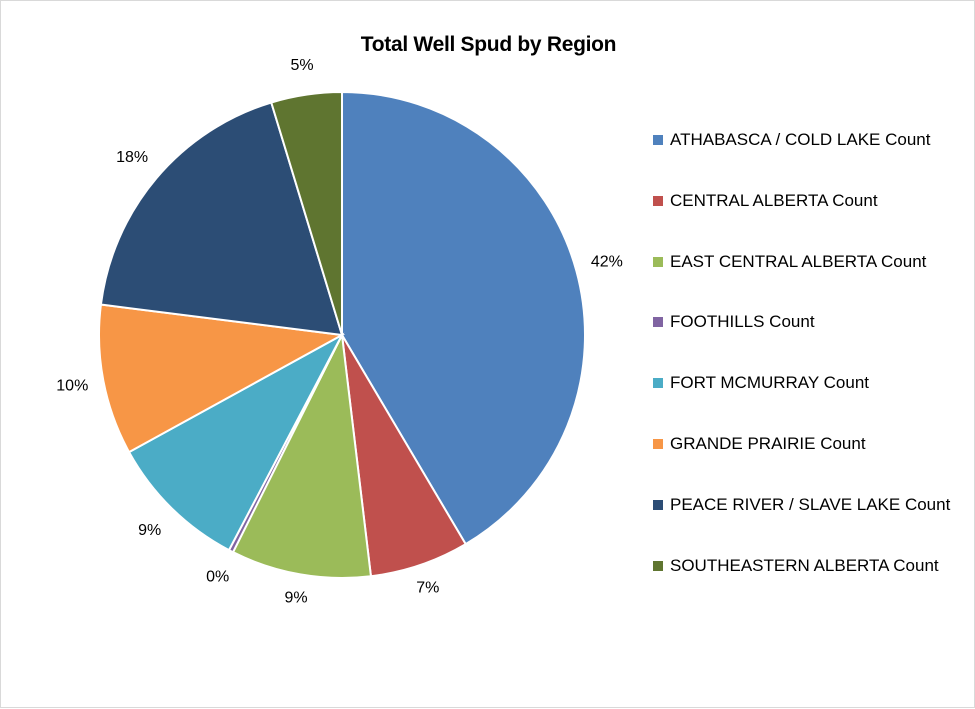 The height and width of the screenshot is (709, 975). Describe the element at coordinates (774, 200) in the screenshot. I see `legend-label: CENTRAL ALBERTA Count` at that location.